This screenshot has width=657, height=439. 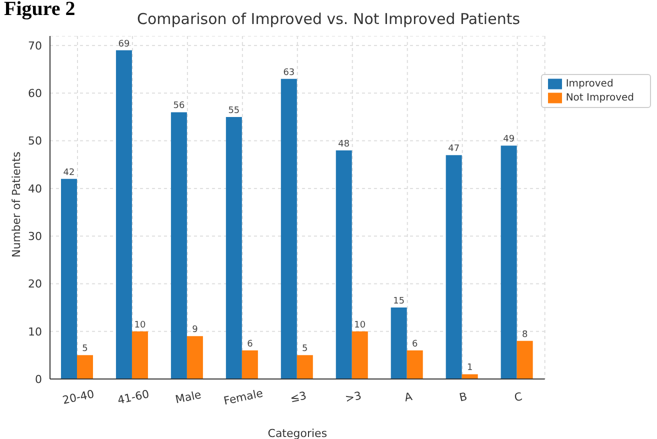 What do you see at coordinates (188, 397) in the screenshot?
I see `x-tick-label: Male` at bounding box center [188, 397].